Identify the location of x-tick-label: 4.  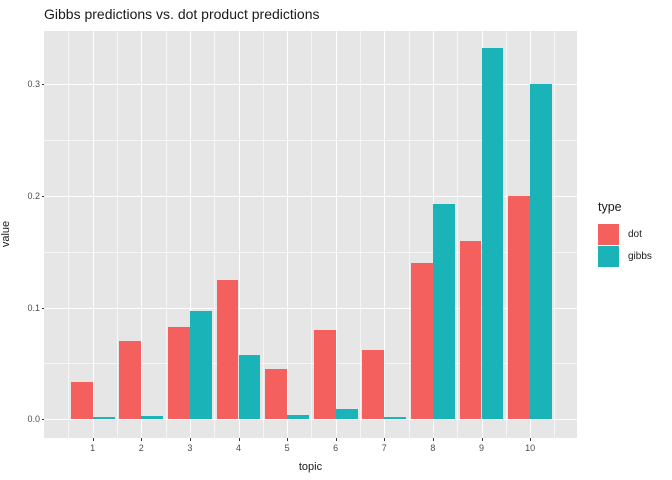
(238, 448).